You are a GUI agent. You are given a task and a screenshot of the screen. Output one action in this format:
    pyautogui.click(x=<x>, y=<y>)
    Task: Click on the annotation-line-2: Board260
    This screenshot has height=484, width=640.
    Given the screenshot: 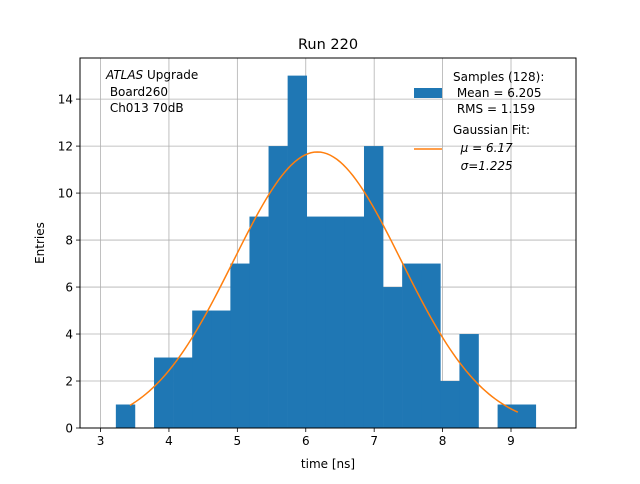 What is the action you would take?
    pyautogui.click(x=137, y=92)
    